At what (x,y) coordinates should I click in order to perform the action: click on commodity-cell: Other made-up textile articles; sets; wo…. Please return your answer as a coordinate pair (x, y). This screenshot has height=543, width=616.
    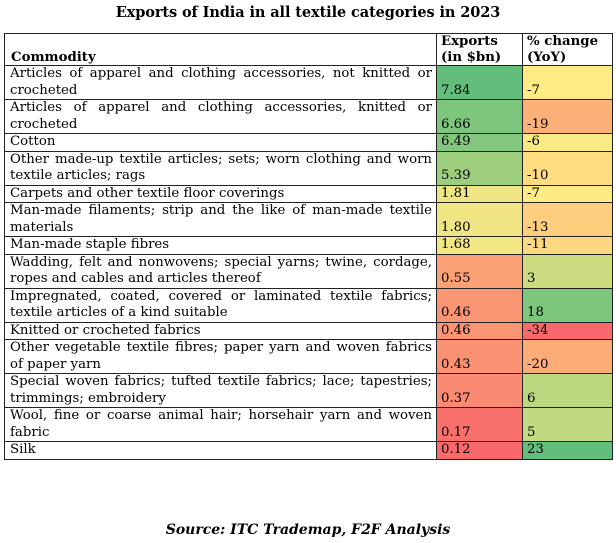
    Looking at the image, I should click on (220, 168).